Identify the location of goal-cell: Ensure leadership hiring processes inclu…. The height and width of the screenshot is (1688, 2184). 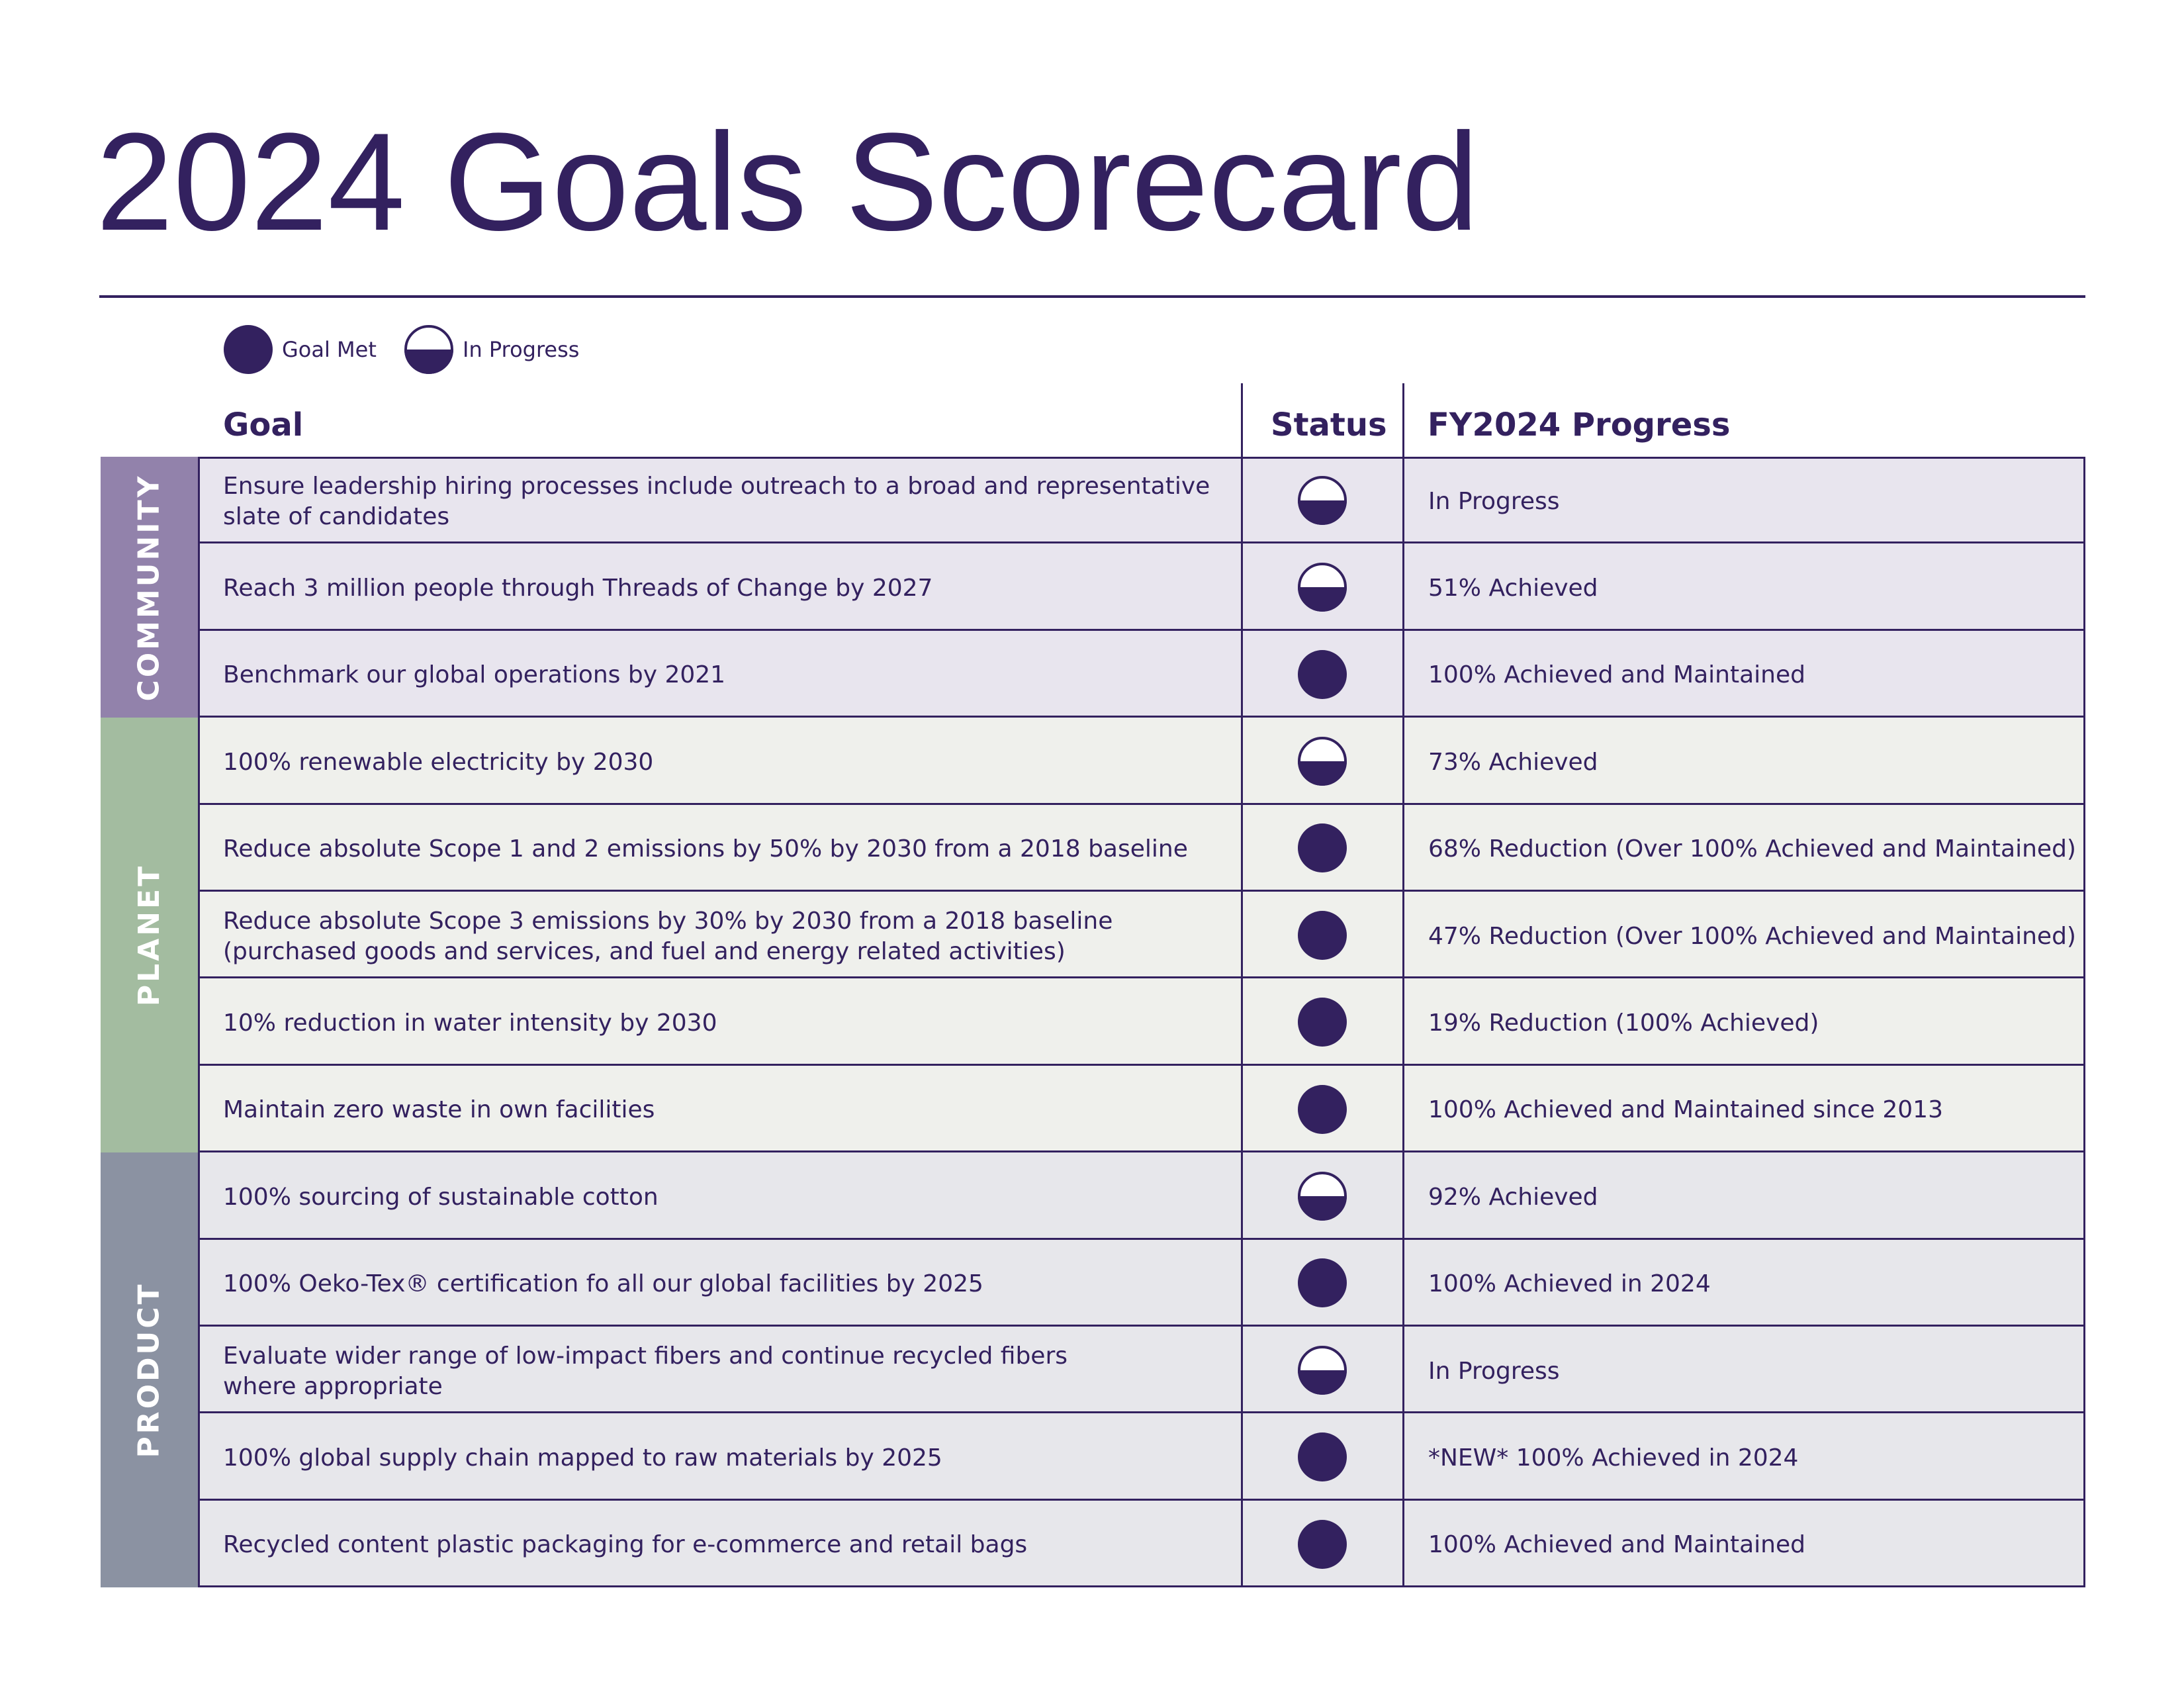
(717, 501).